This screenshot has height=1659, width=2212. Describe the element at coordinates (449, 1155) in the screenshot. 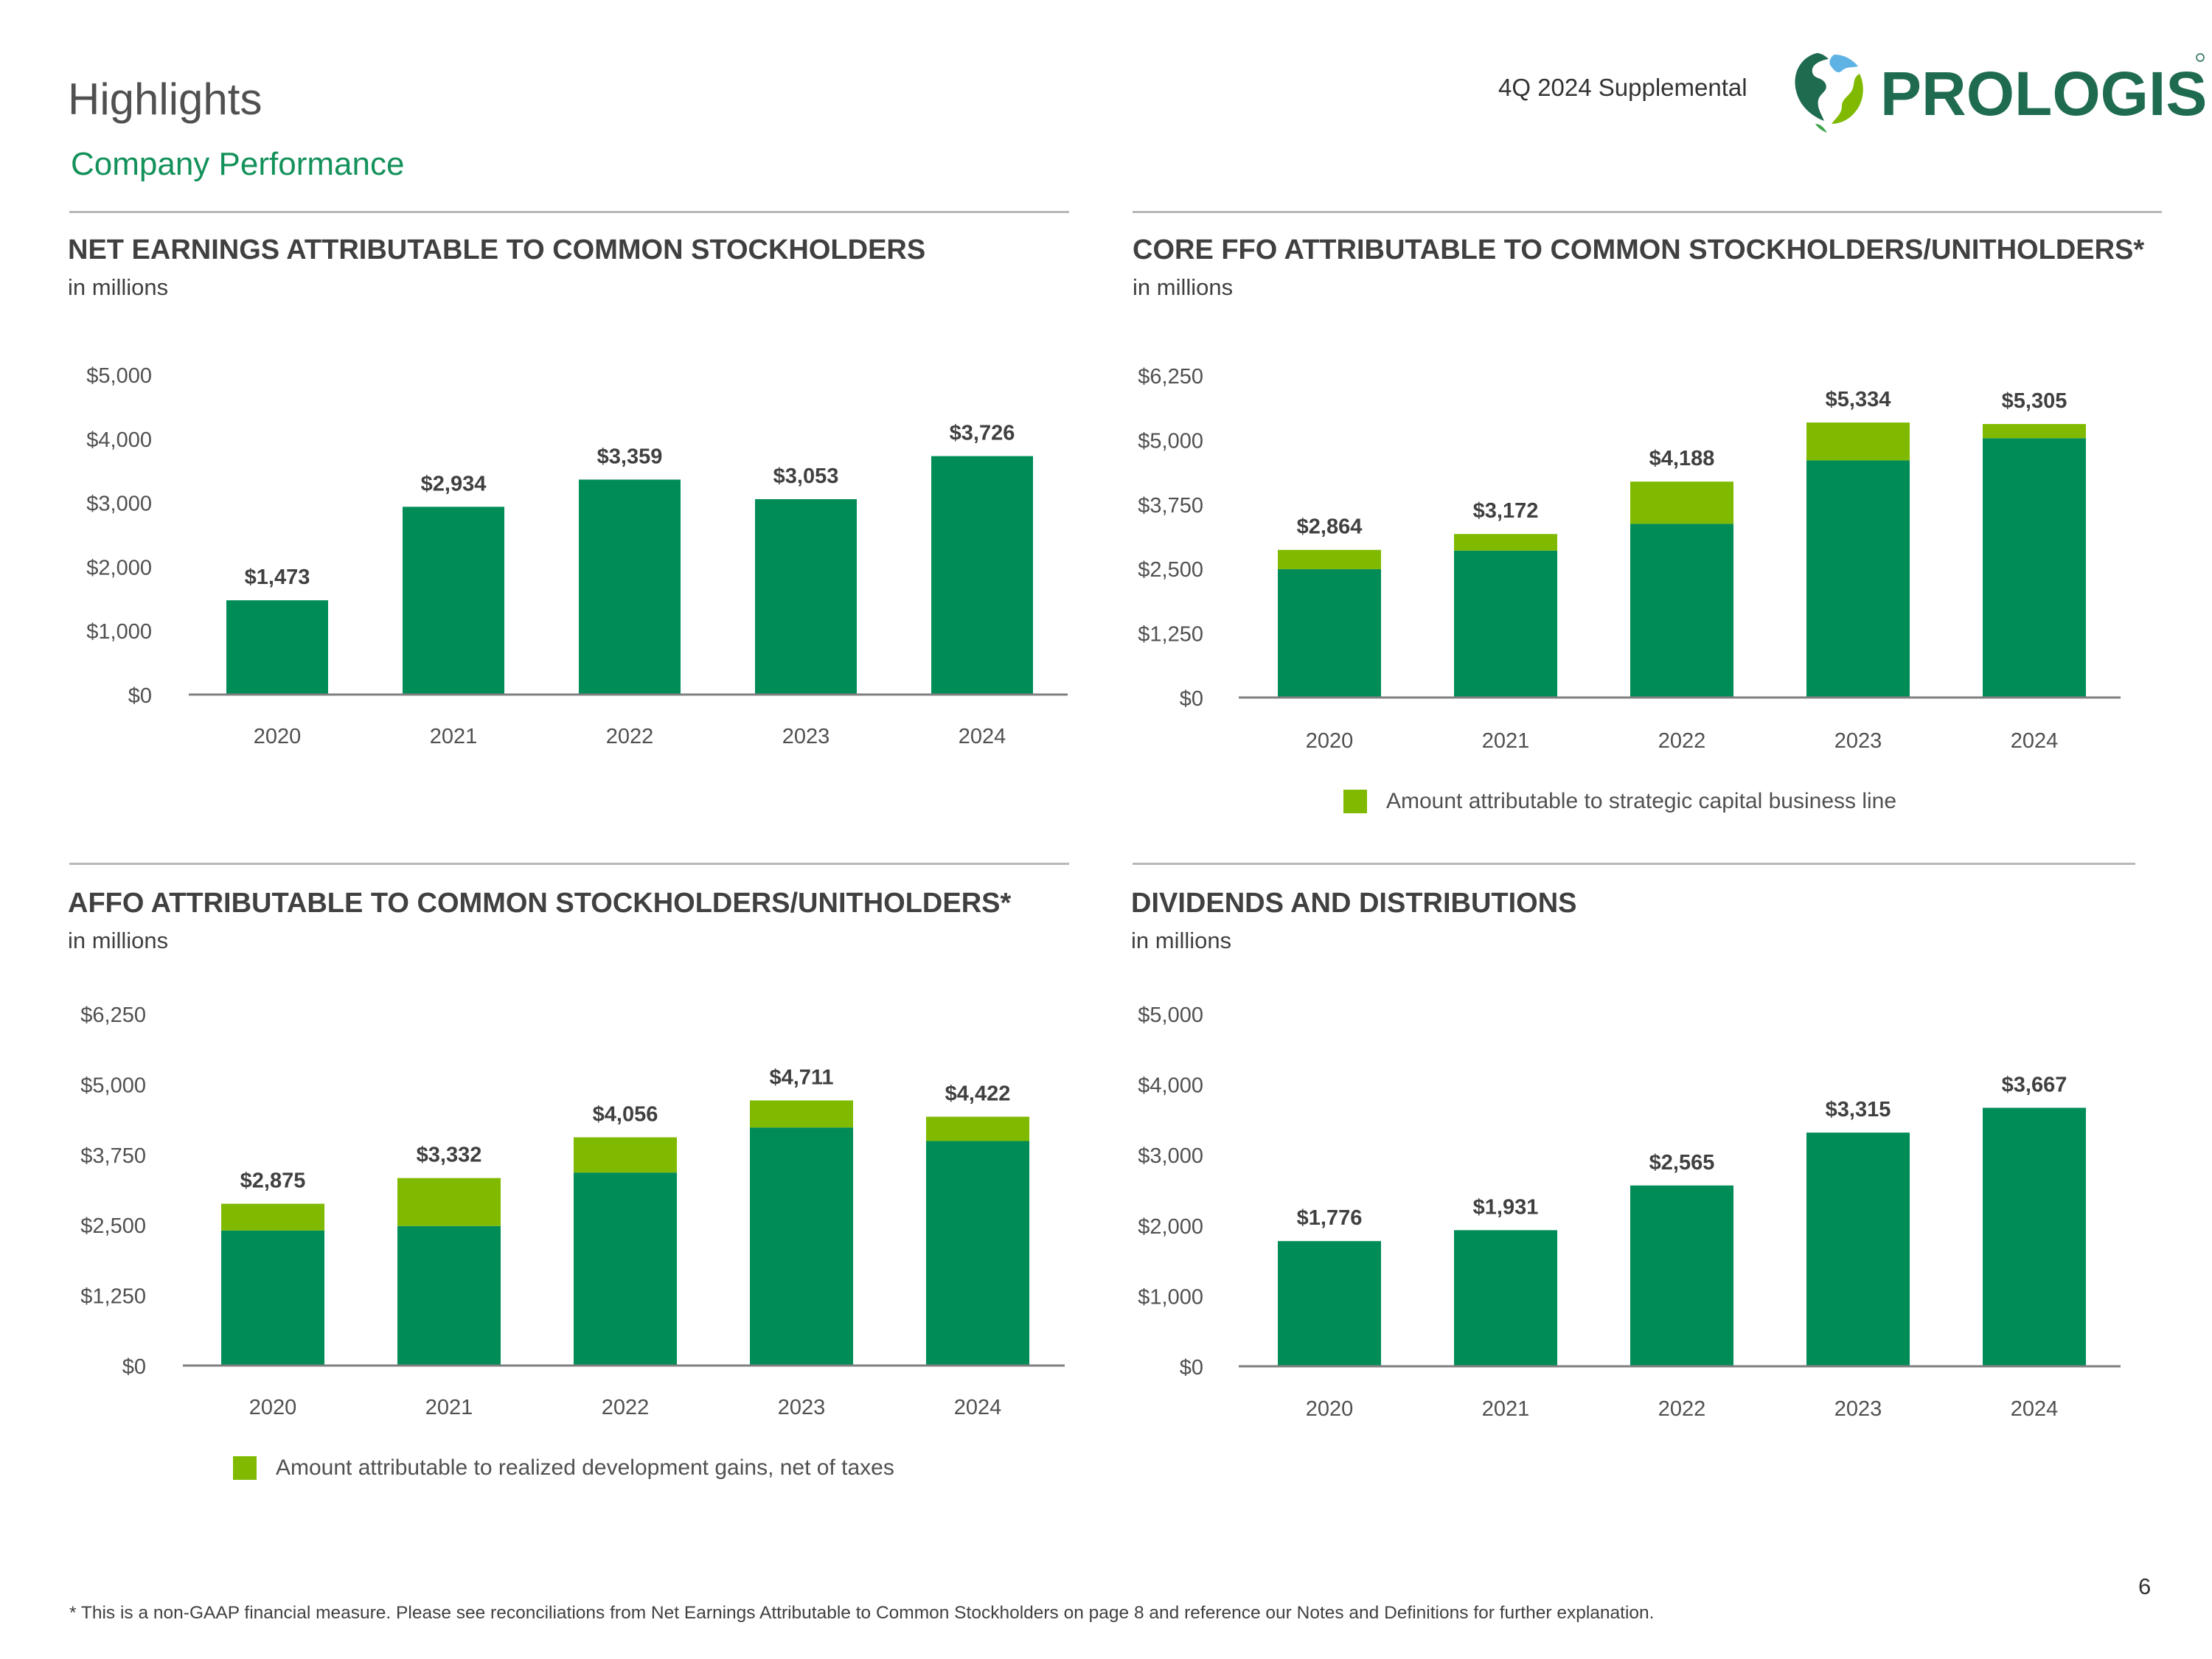

I see `data-label: $3,332` at that location.